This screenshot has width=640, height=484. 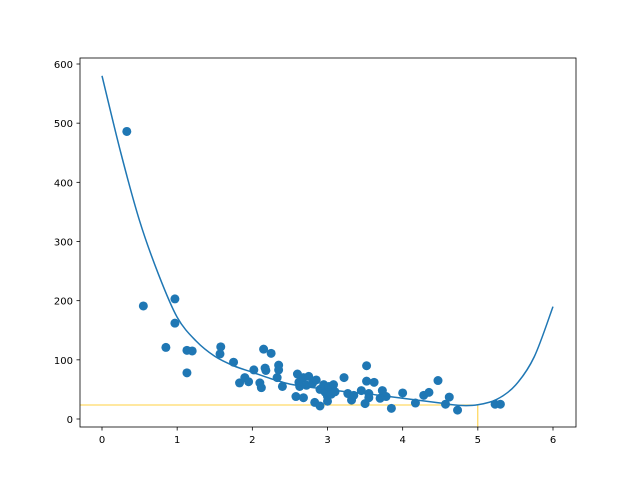 I want to click on x-tick-label: 1, so click(x=177, y=440).